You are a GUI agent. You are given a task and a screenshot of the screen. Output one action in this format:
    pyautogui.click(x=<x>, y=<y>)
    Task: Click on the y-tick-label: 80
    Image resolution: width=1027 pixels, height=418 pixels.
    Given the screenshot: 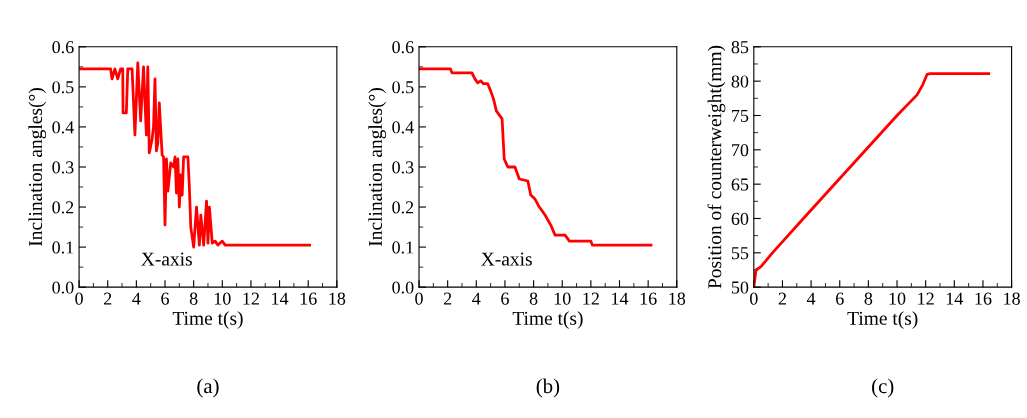 What is the action you would take?
    pyautogui.click(x=740, y=81)
    